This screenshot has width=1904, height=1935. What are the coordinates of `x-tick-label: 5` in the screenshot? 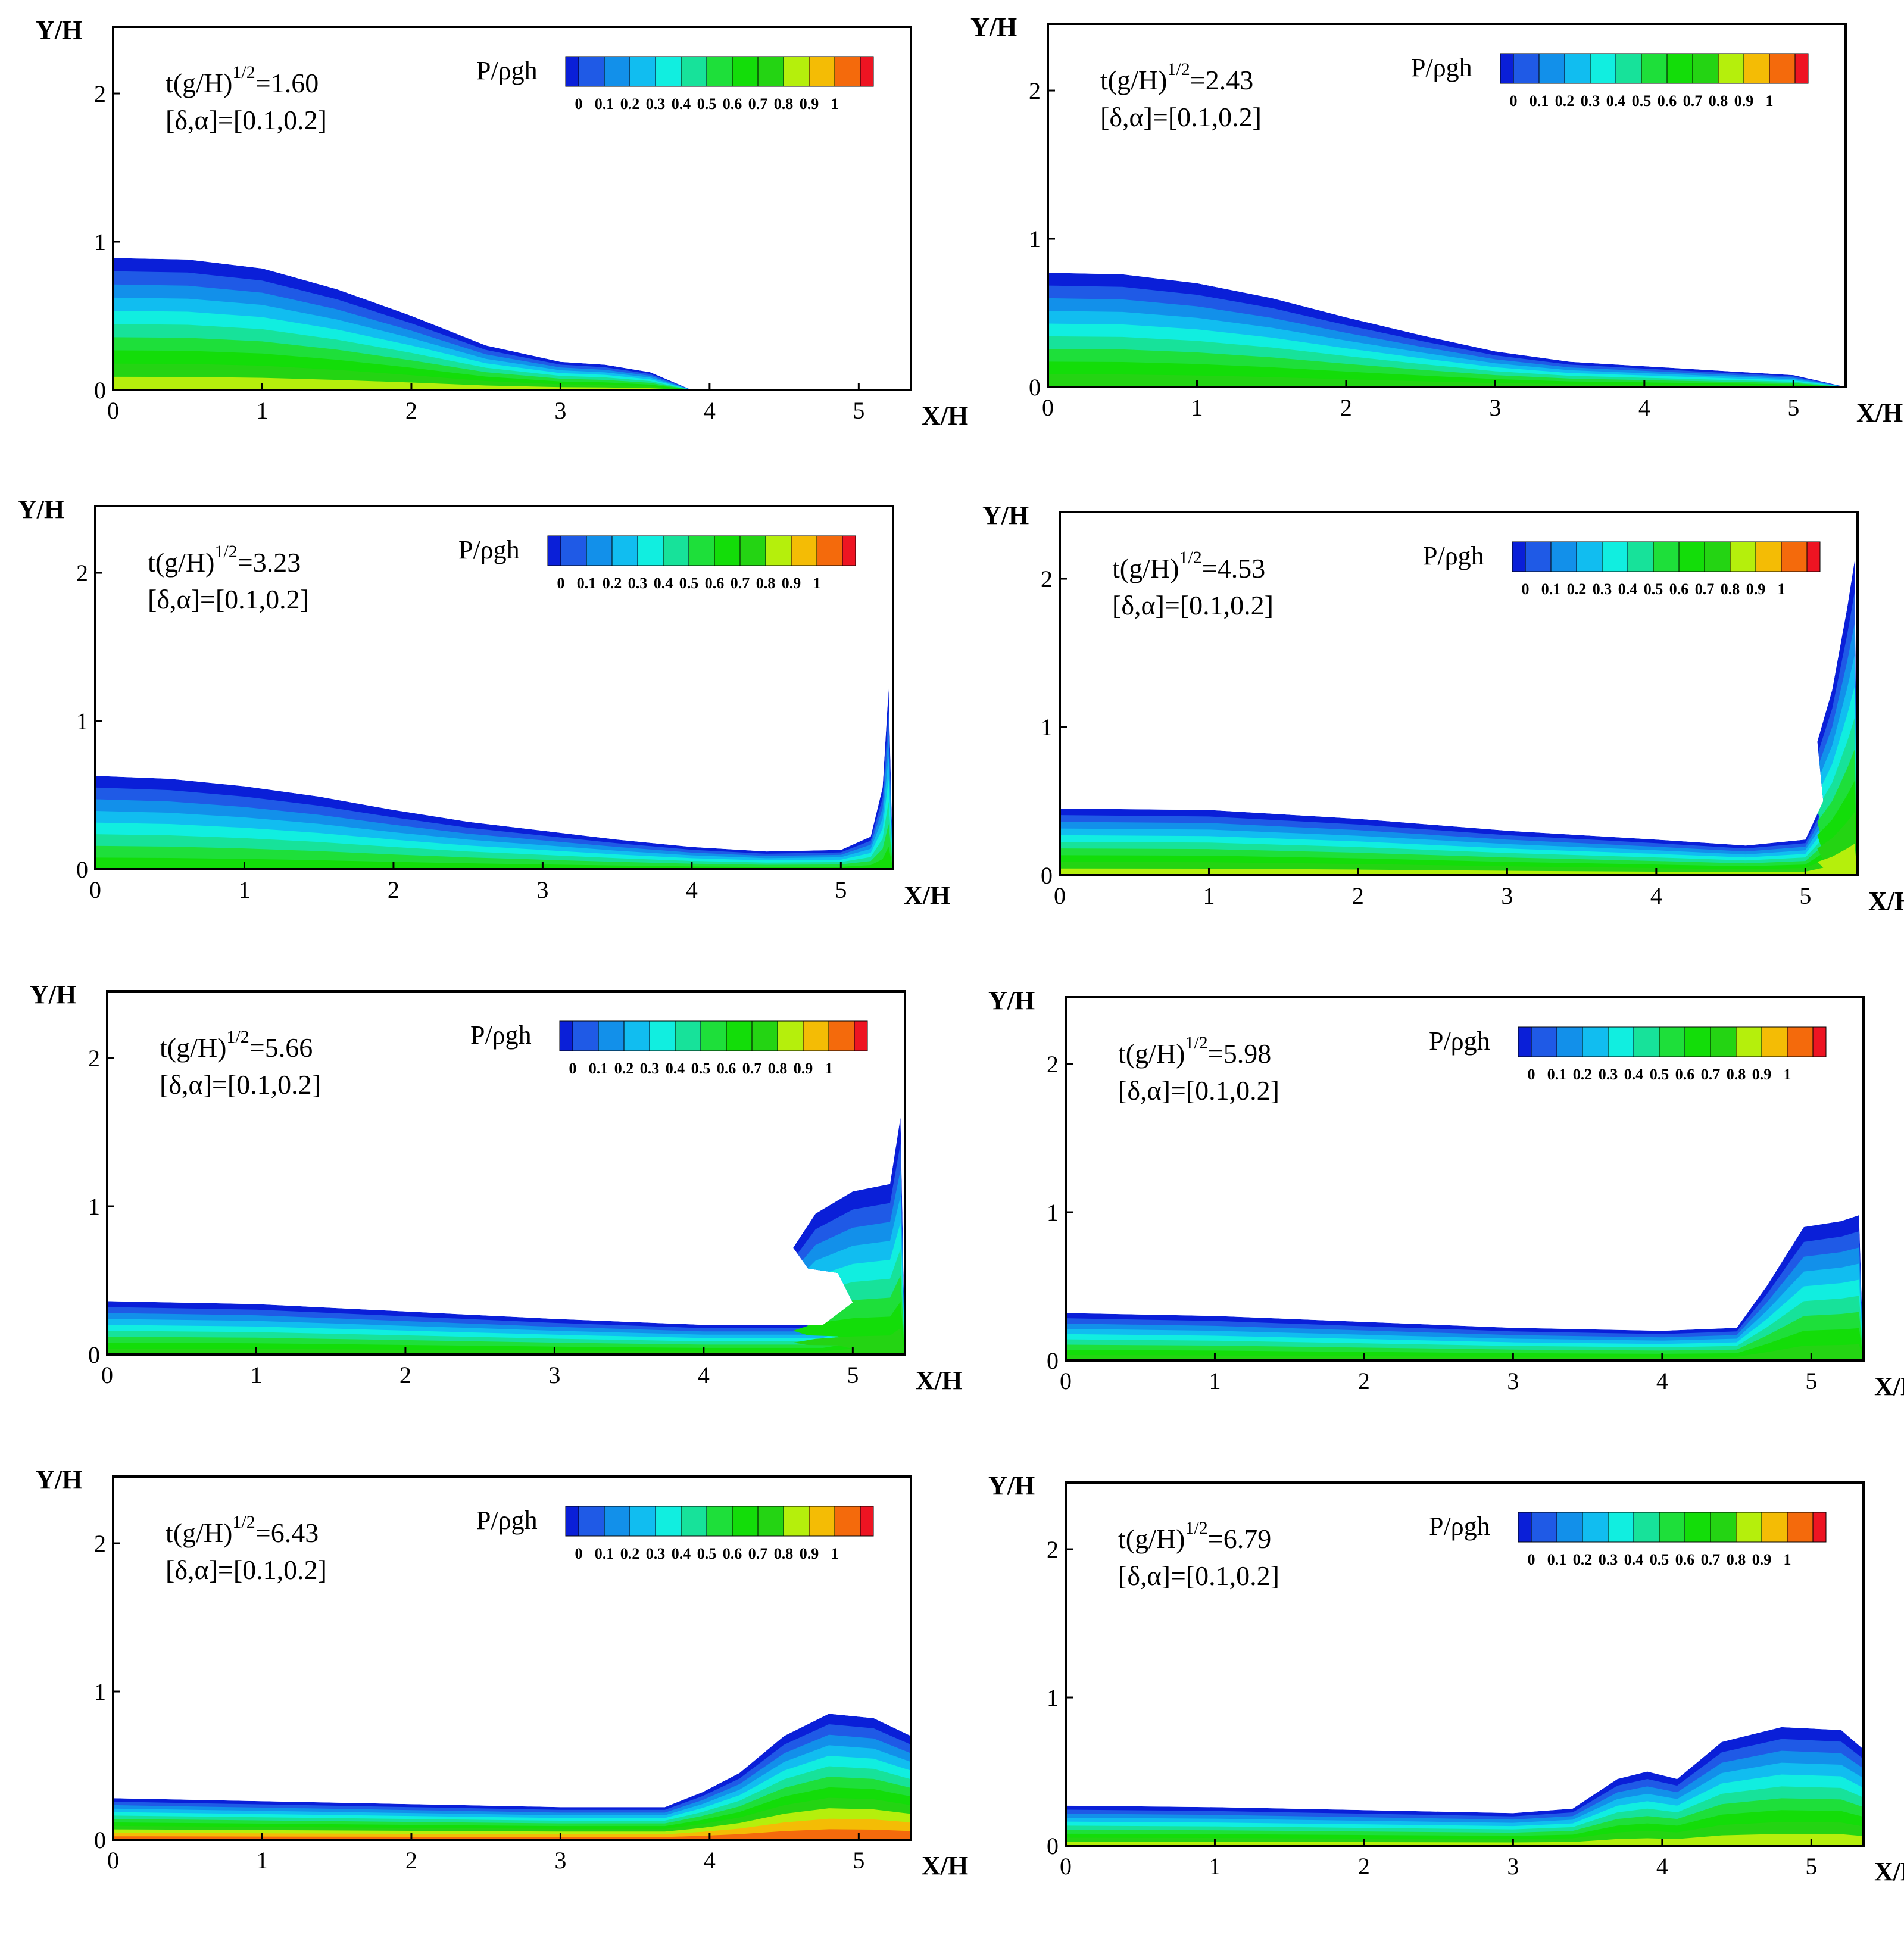 It's located at (1811, 1866).